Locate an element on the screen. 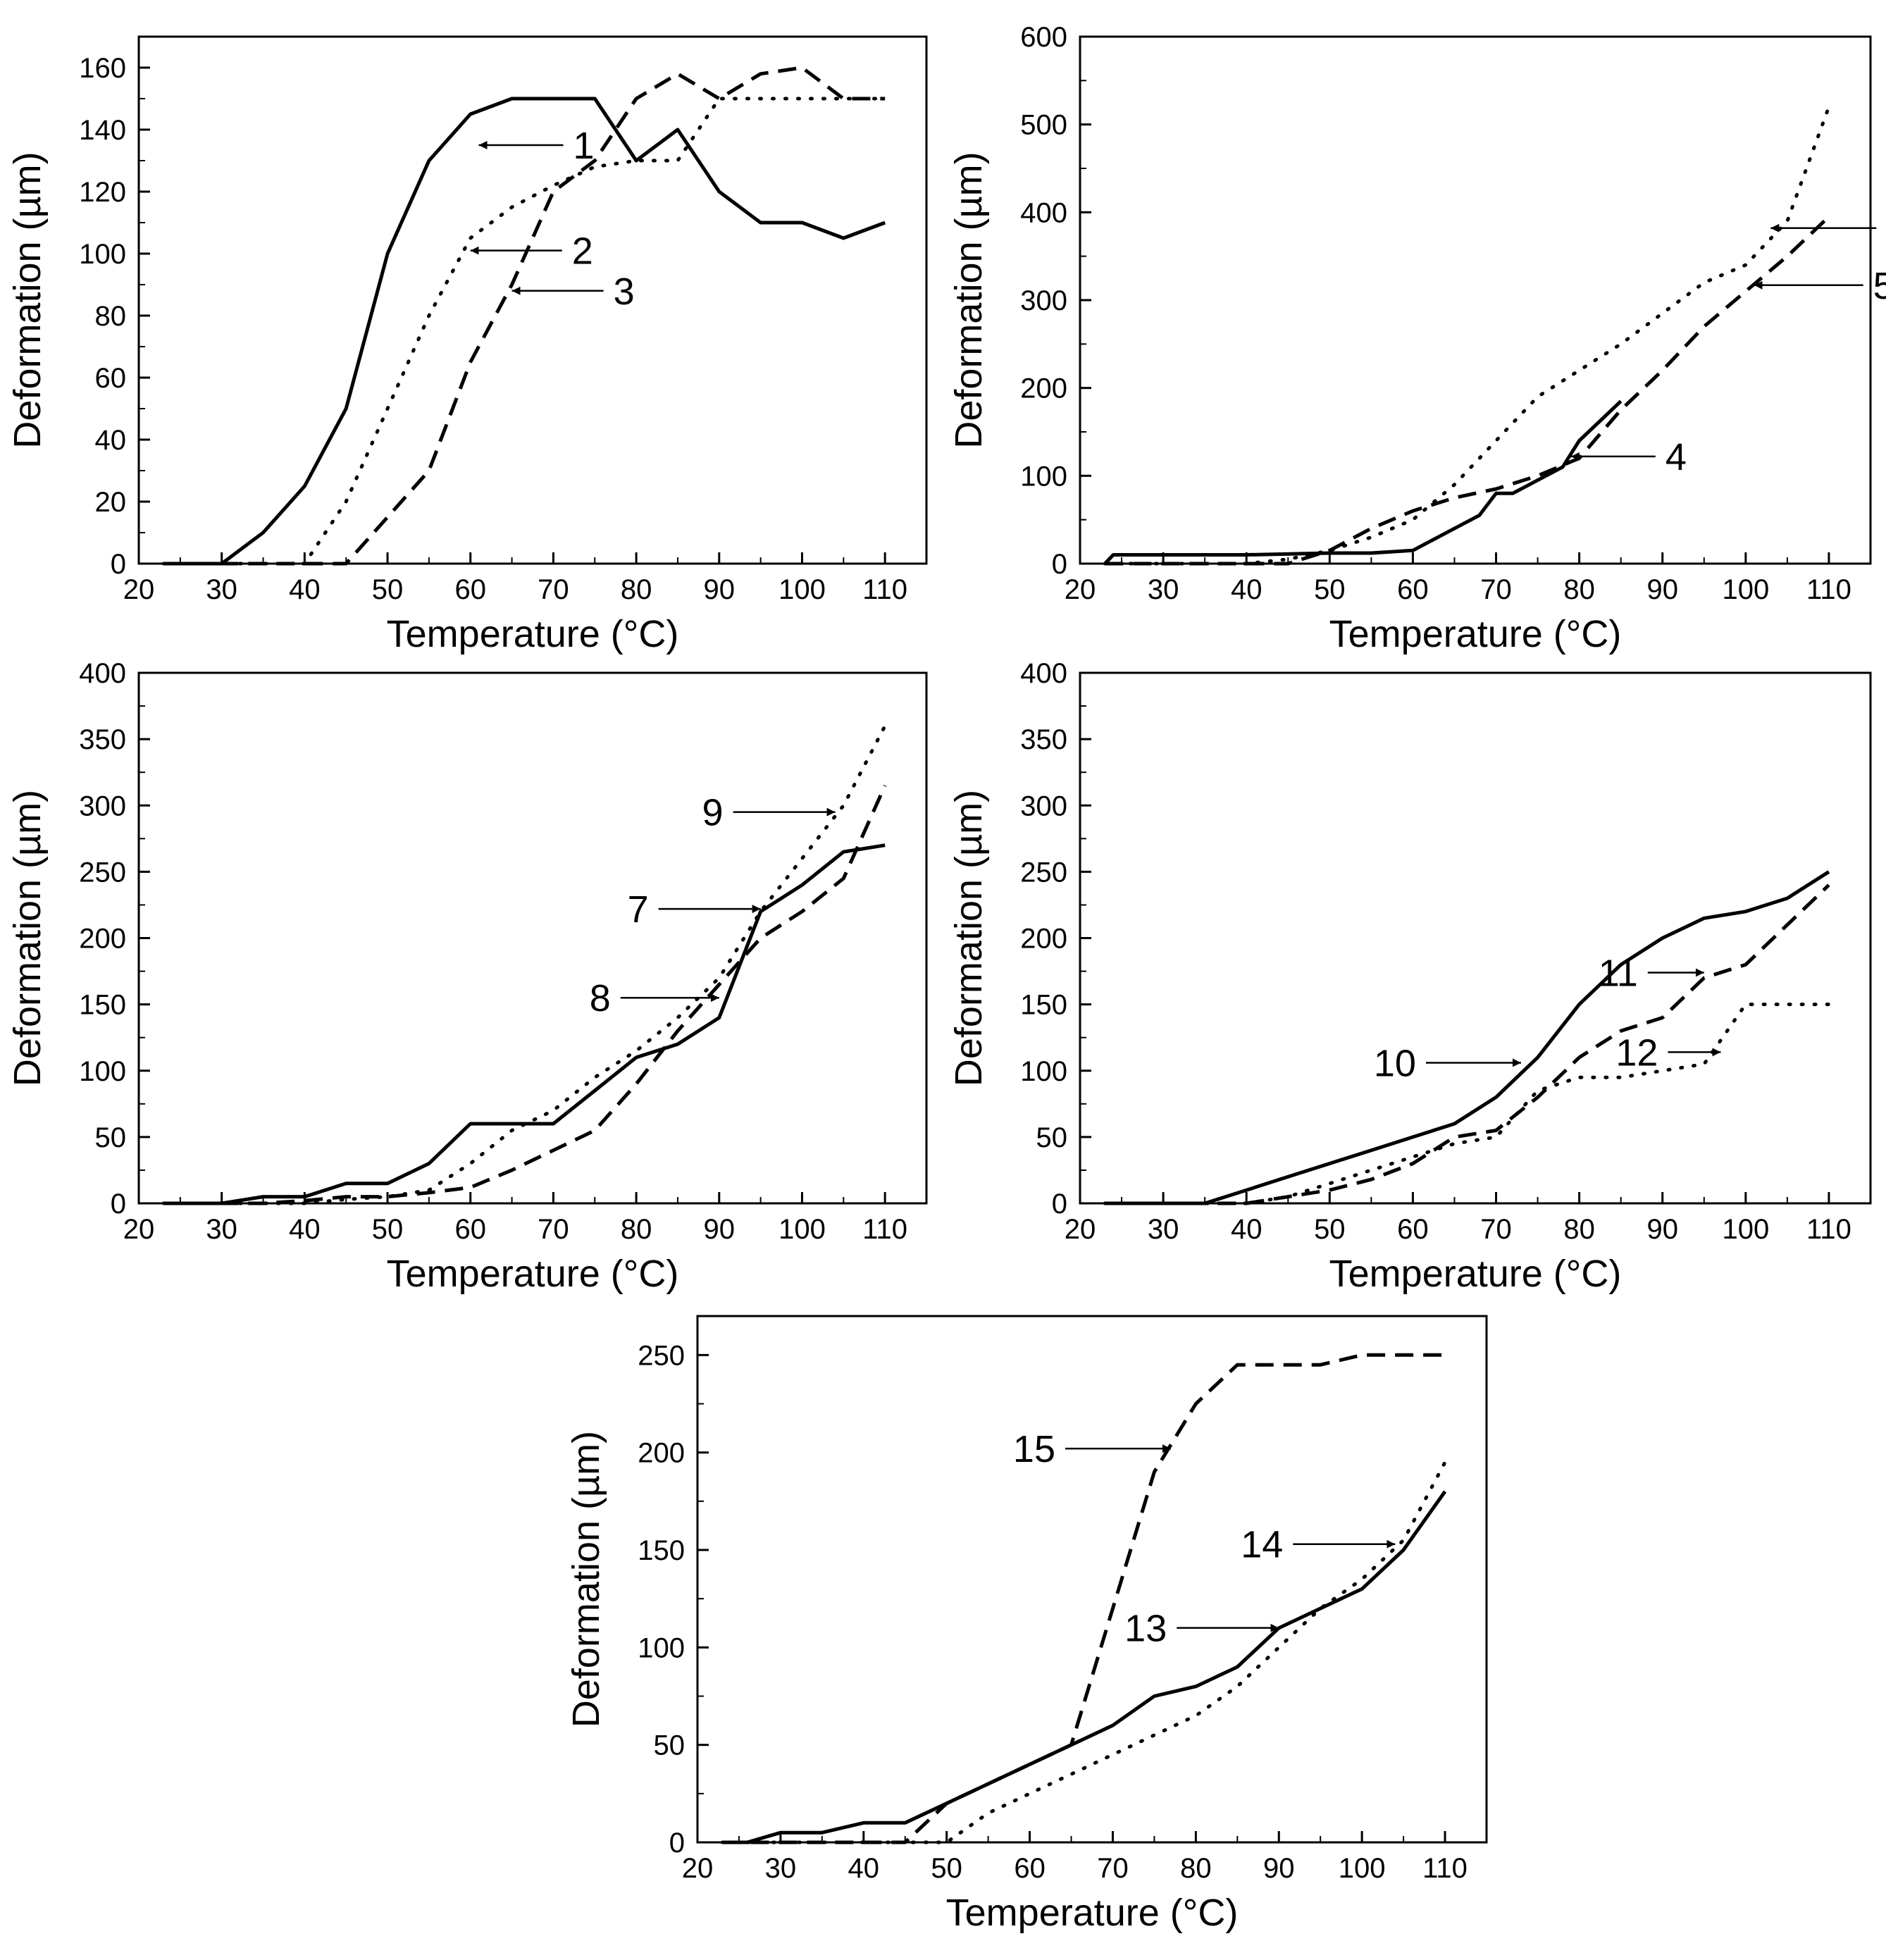 This screenshot has width=1886, height=1960. x-tick-label: 70 is located at coordinates (1496, 590).